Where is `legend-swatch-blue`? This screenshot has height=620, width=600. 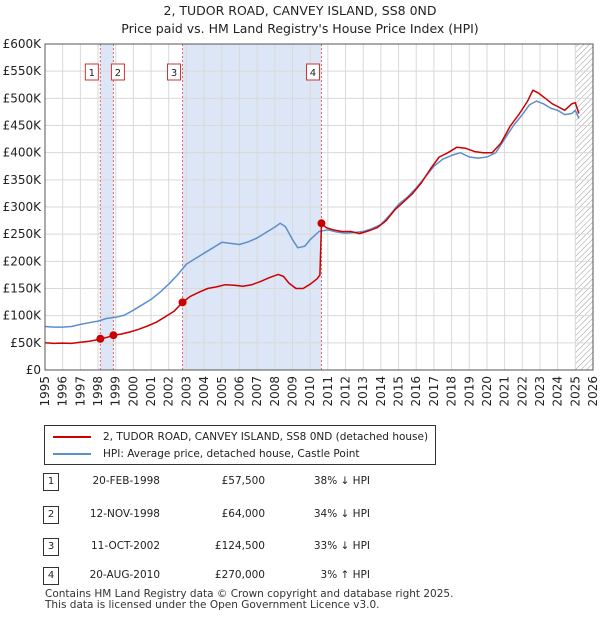
legend-swatch-blue is located at coordinates (72, 454).